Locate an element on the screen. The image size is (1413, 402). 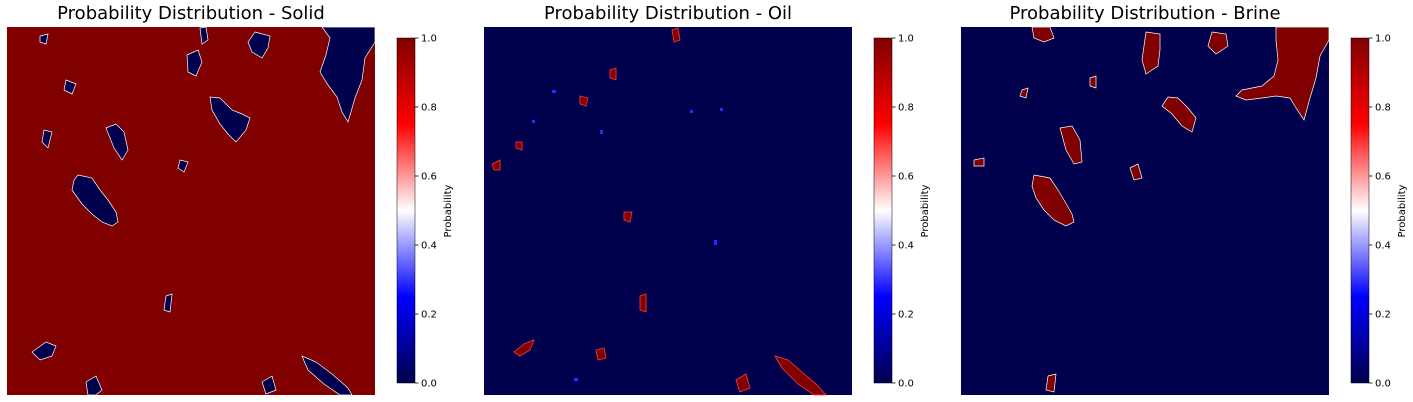
heatmap-oil-speckles is located at coordinates (627, 235).